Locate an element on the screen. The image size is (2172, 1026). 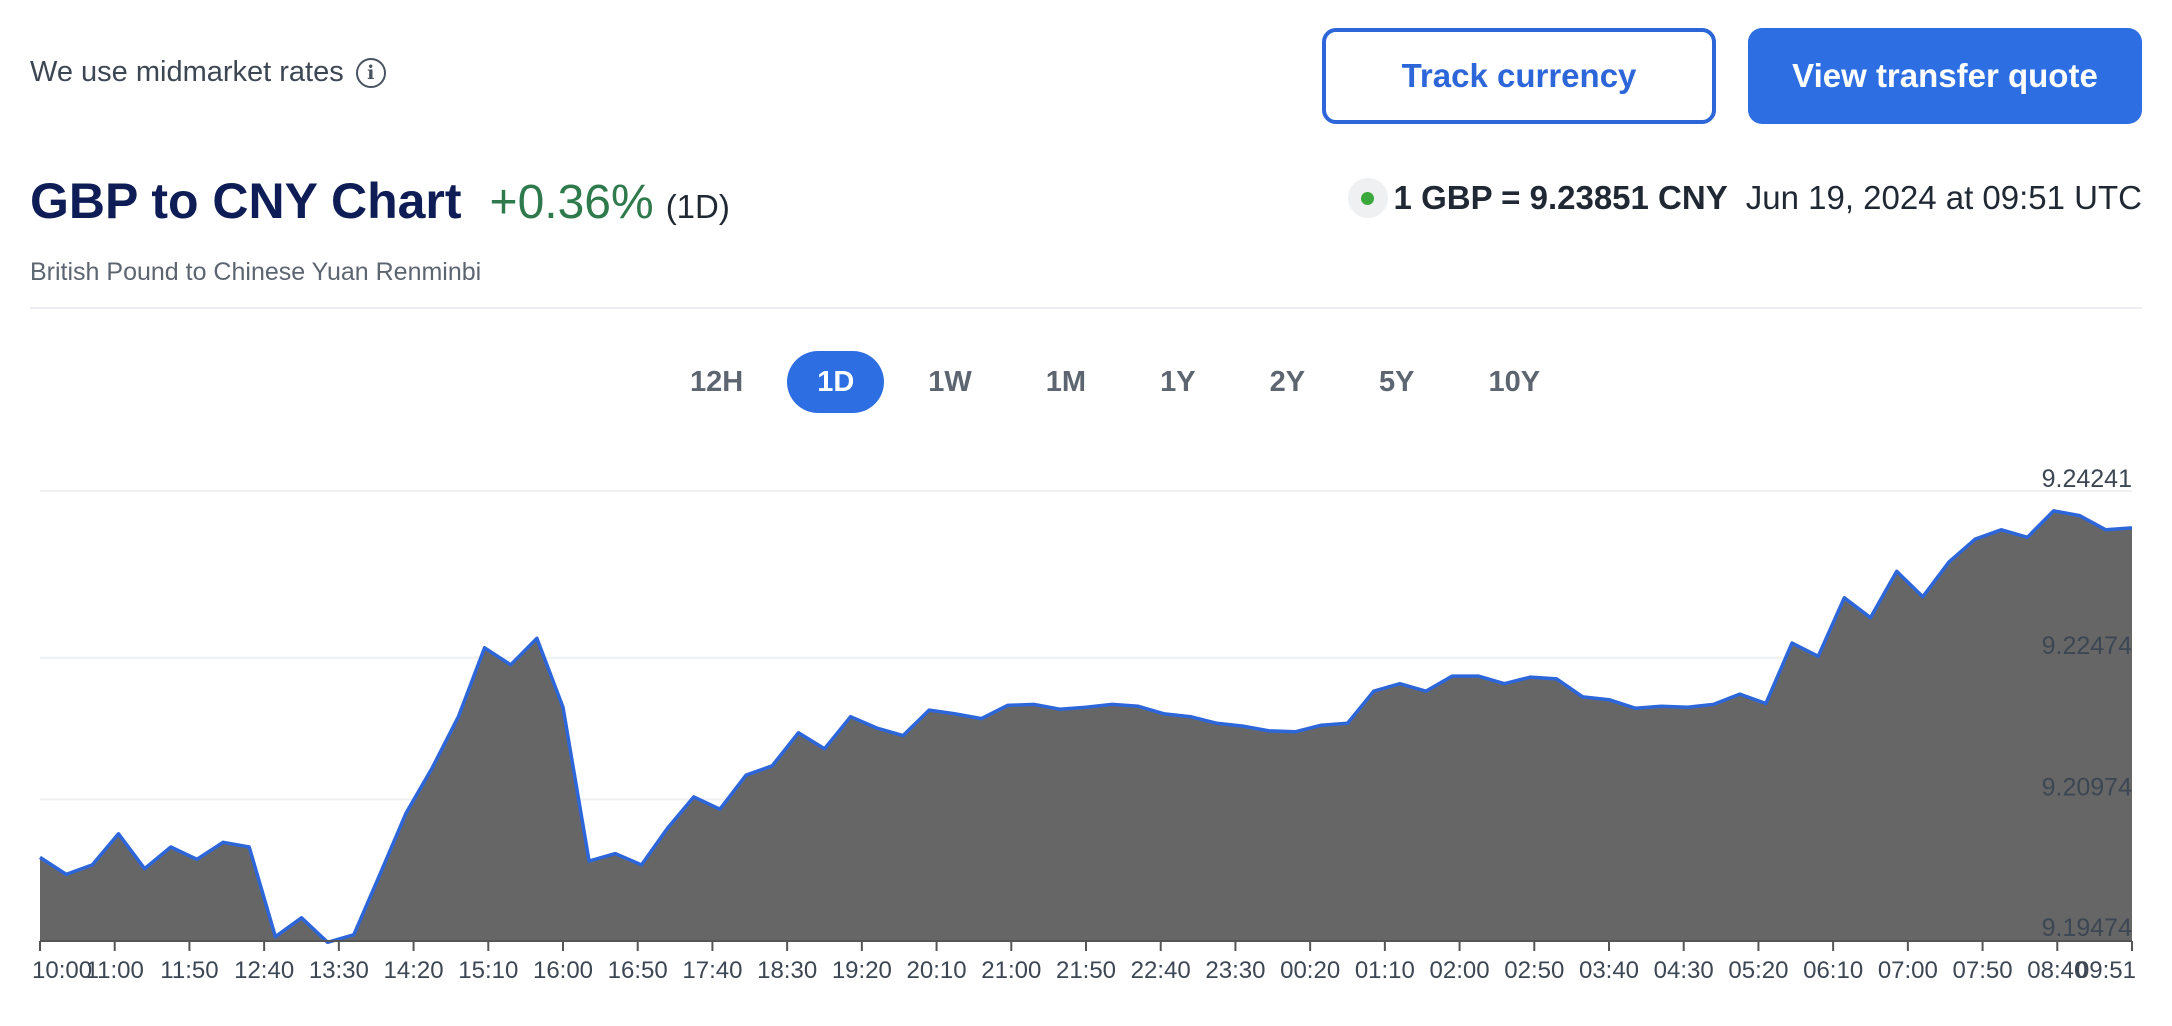
tab-1w: 1W is located at coordinates (950, 381).